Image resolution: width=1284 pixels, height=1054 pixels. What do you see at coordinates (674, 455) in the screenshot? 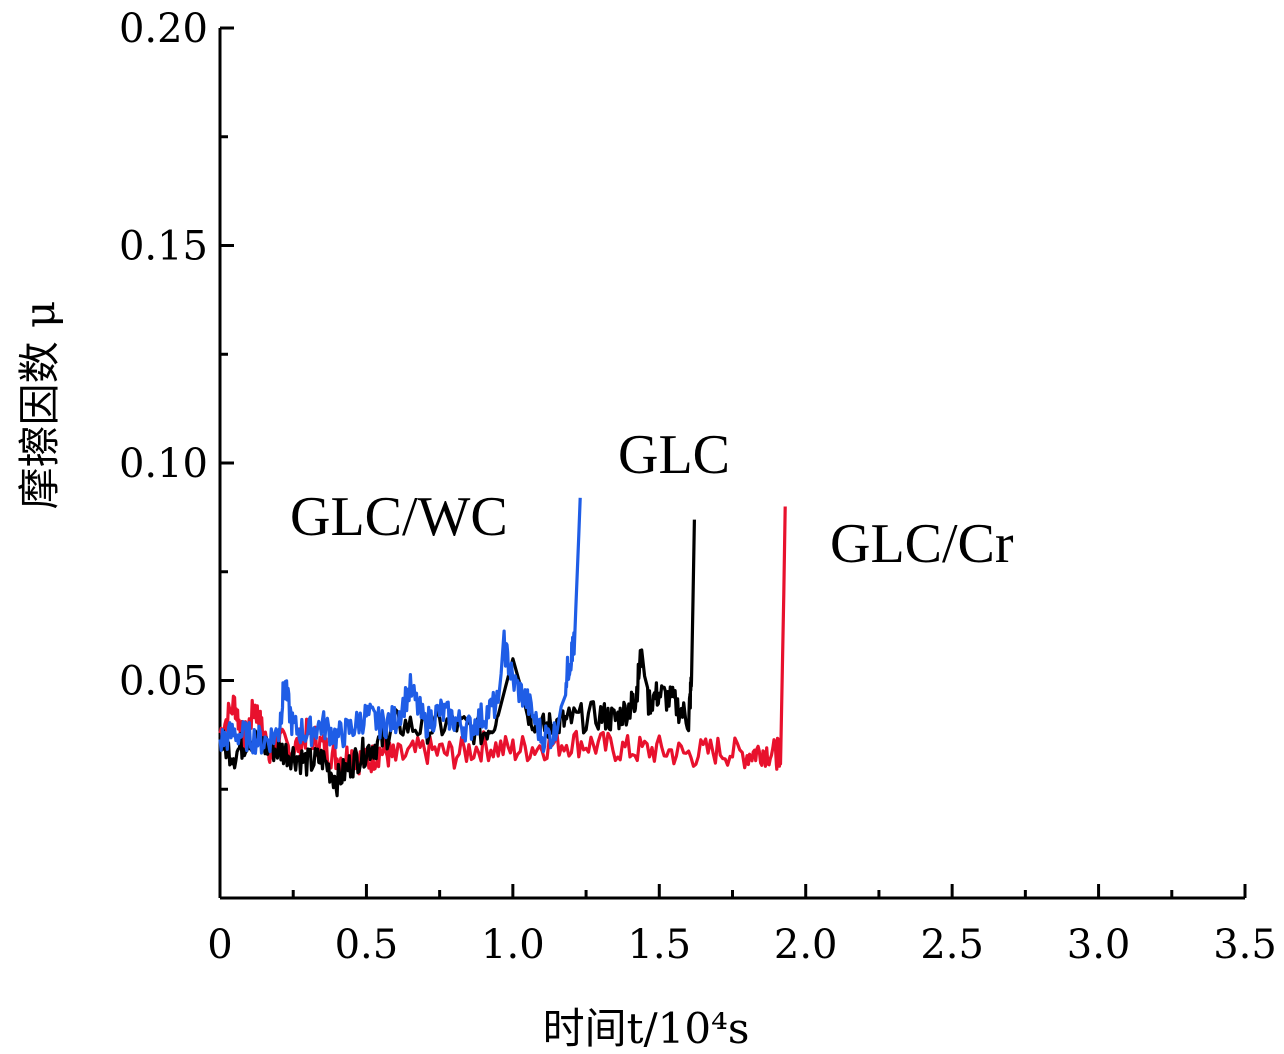
I see `annotation-glc: GLC` at bounding box center [674, 455].